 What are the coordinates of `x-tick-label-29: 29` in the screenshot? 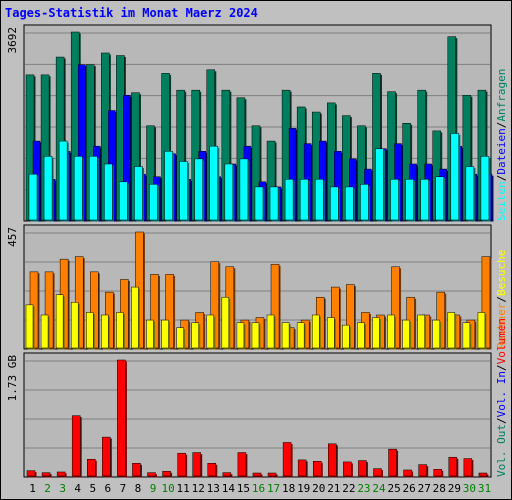 It's located at (454, 488).